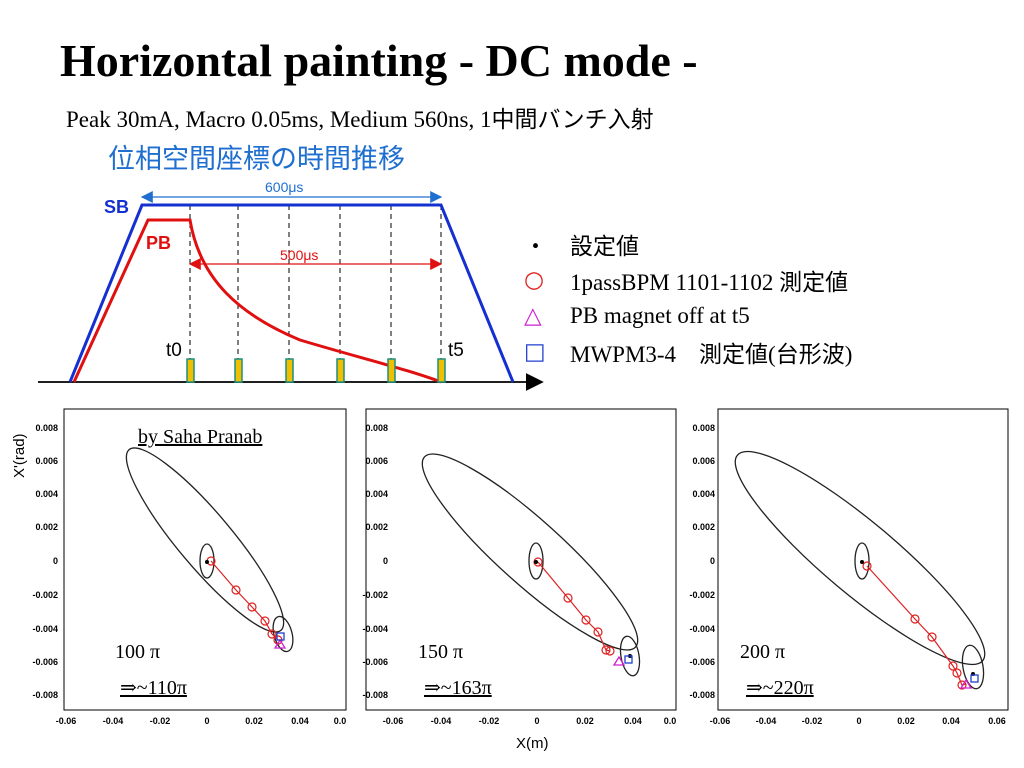 The height and width of the screenshot is (768, 1024). I want to click on circle-icon: ○, so click(534, 280).